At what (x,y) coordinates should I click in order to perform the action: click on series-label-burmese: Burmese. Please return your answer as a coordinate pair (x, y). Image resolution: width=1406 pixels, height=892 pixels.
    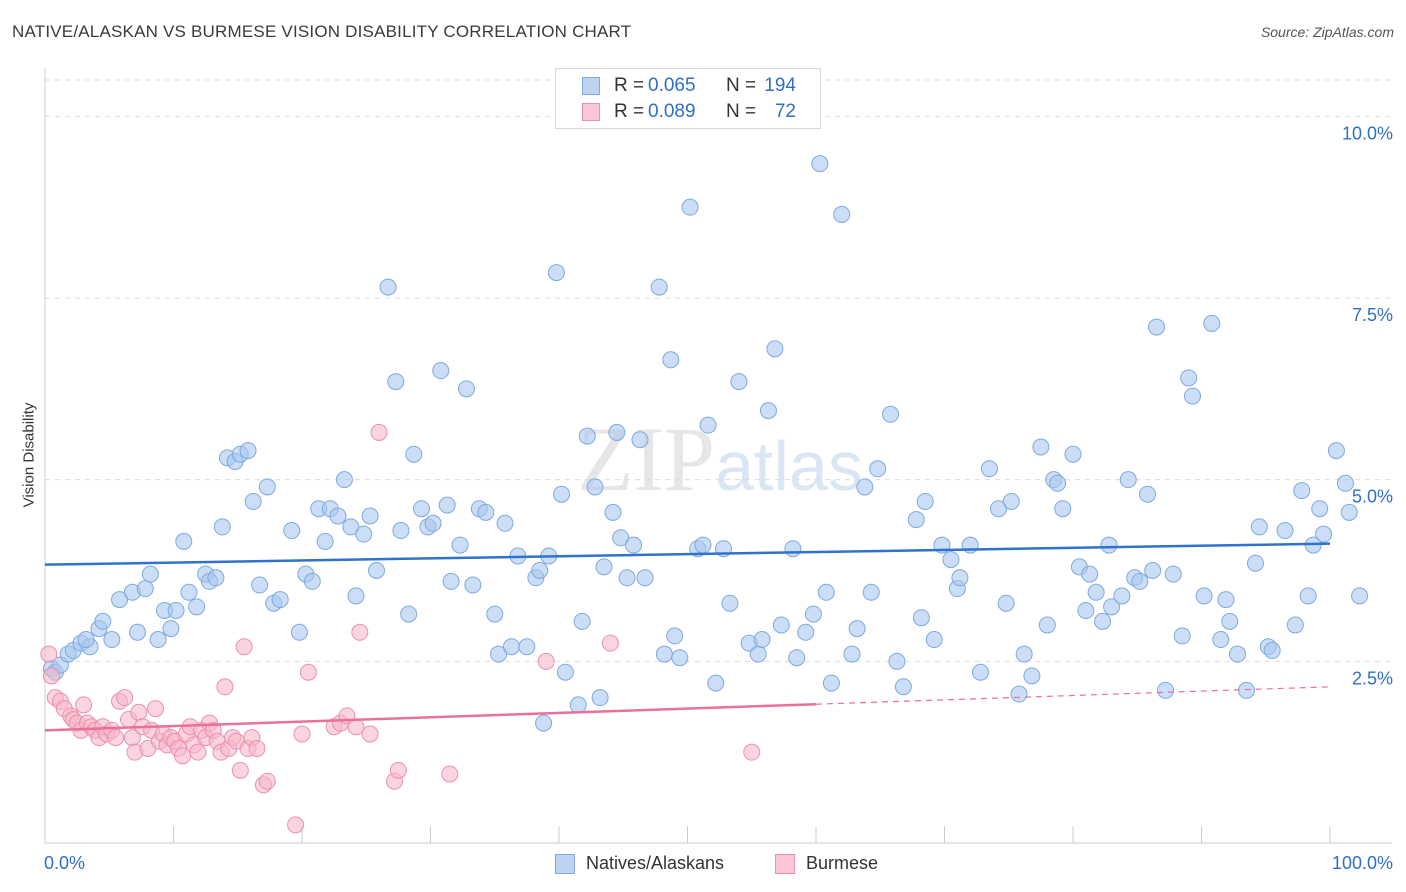
    Looking at the image, I should click on (842, 863).